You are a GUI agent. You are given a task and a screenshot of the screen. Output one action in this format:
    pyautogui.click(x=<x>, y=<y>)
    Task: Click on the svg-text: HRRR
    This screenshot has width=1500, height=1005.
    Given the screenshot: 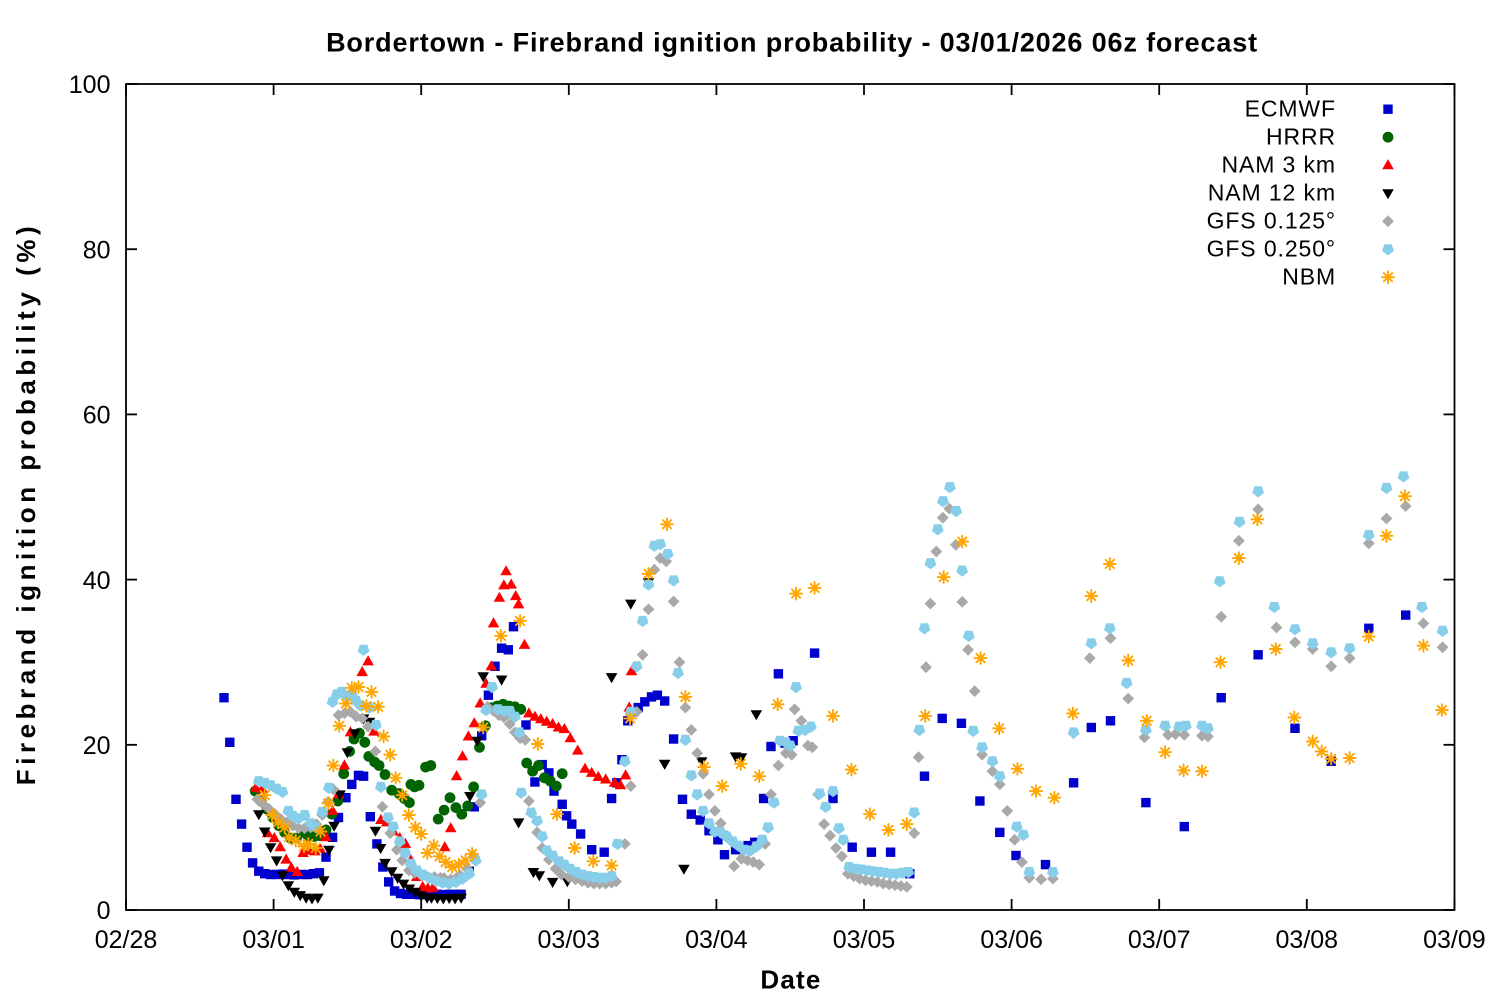 What is the action you would take?
    pyautogui.click(x=1301, y=137)
    